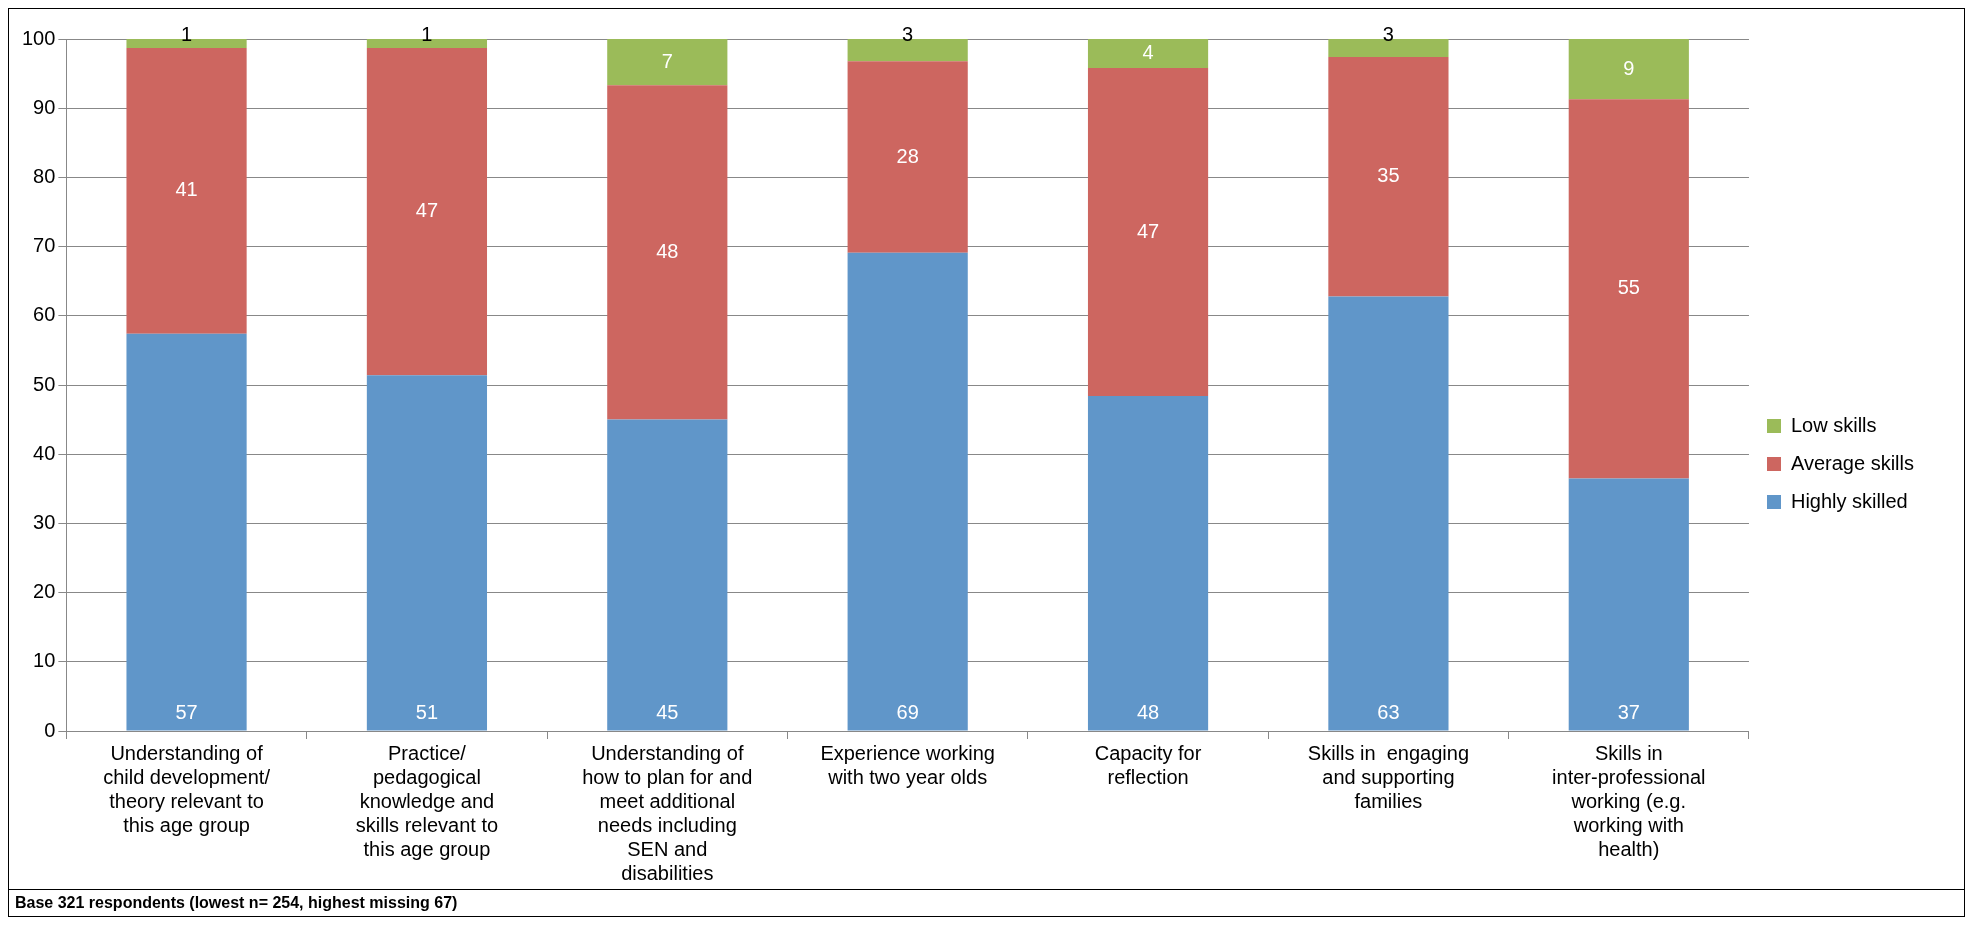 This screenshot has height=952, width=1977. Describe the element at coordinates (427, 712) in the screenshot. I see `data-label: 51` at that location.